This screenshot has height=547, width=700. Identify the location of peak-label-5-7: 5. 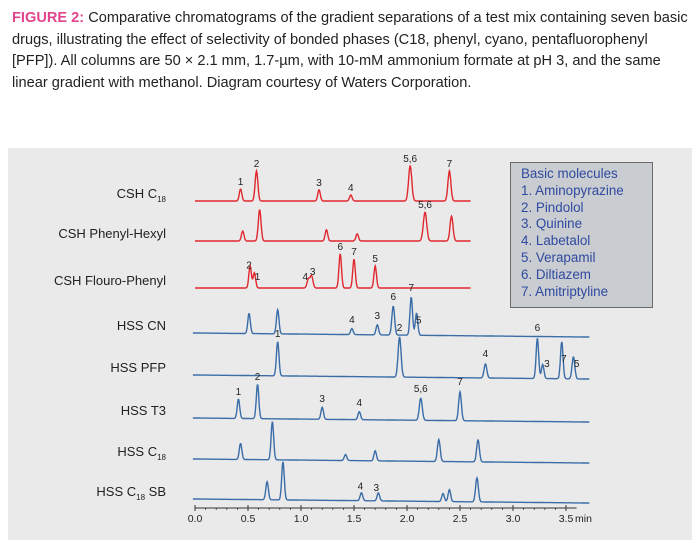
(577, 364).